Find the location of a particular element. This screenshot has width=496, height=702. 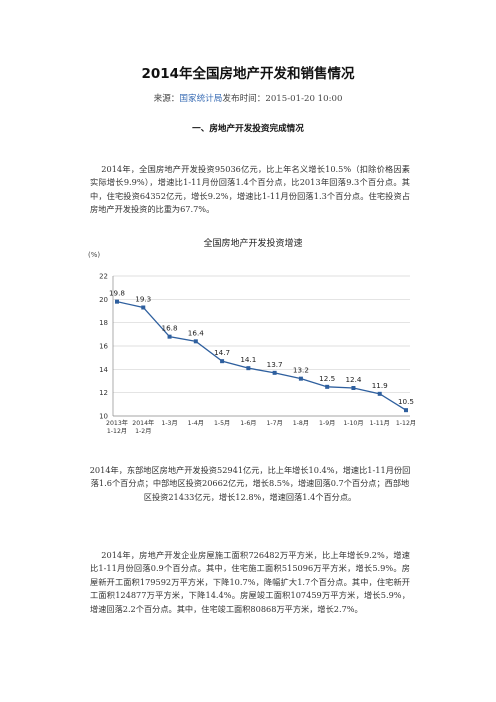

data-label: 14.1 is located at coordinates (248, 359).